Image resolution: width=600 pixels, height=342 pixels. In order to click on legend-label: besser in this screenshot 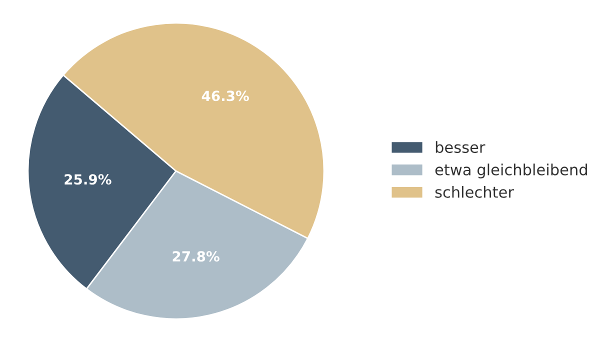, I will do `click(461, 147)`.